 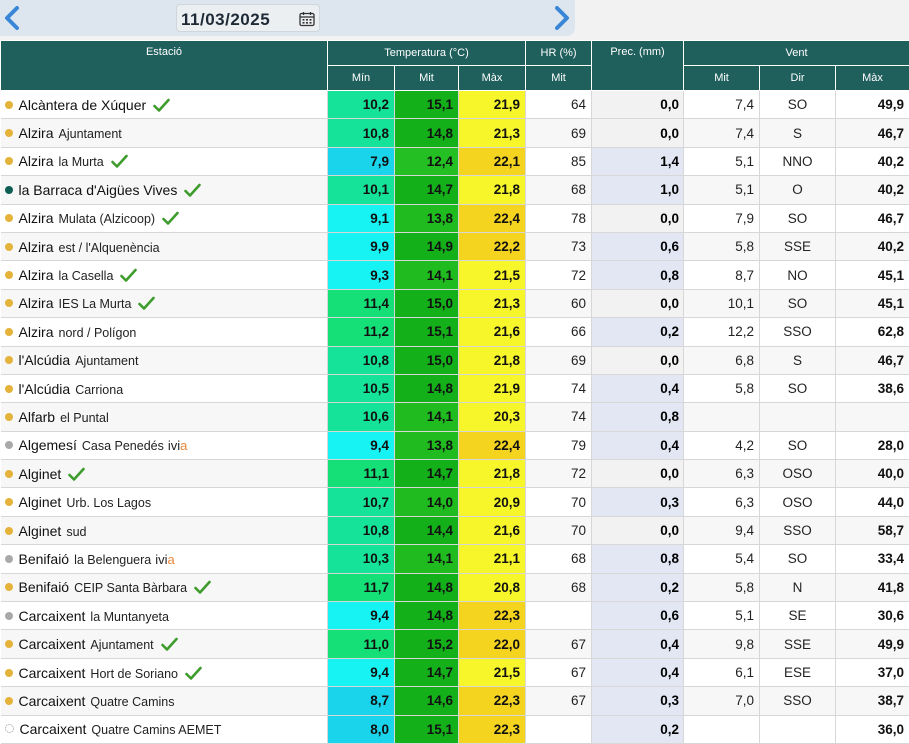 What do you see at coordinates (559, 53) in the screenshot?
I see `col-header-hr: HR (%)` at bounding box center [559, 53].